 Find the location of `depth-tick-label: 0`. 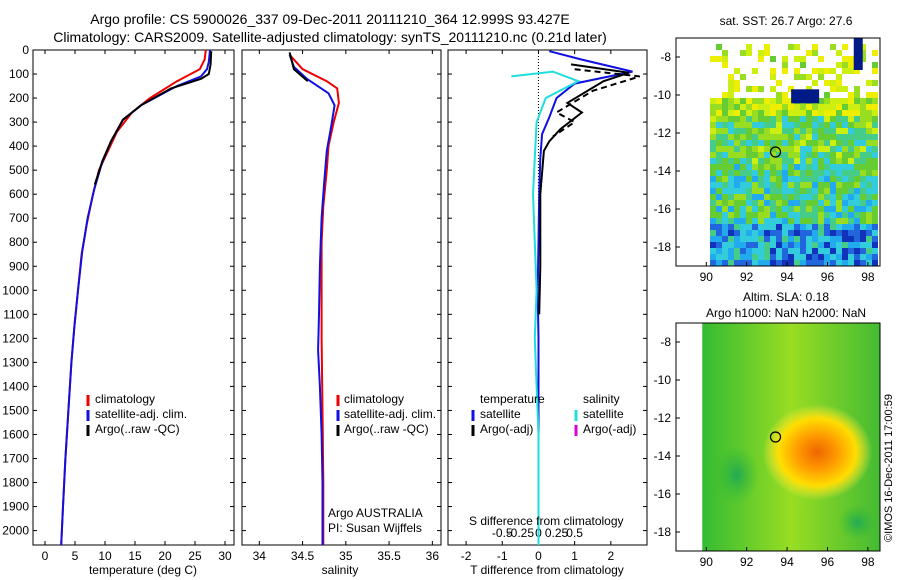

depth-tick-label: 0 is located at coordinates (25, 50).